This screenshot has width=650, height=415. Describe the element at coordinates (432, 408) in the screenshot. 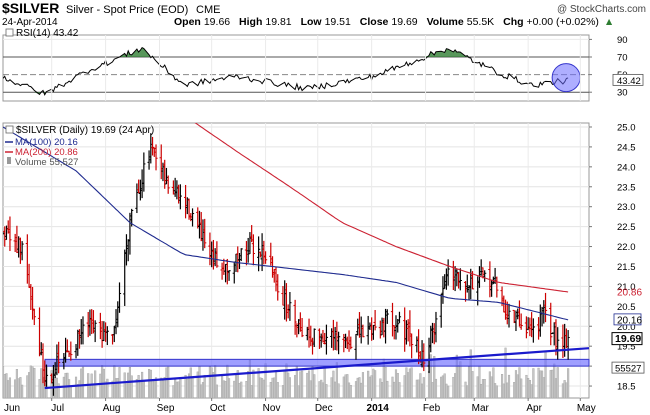

I see `date-tick-label: Feb` at that location.